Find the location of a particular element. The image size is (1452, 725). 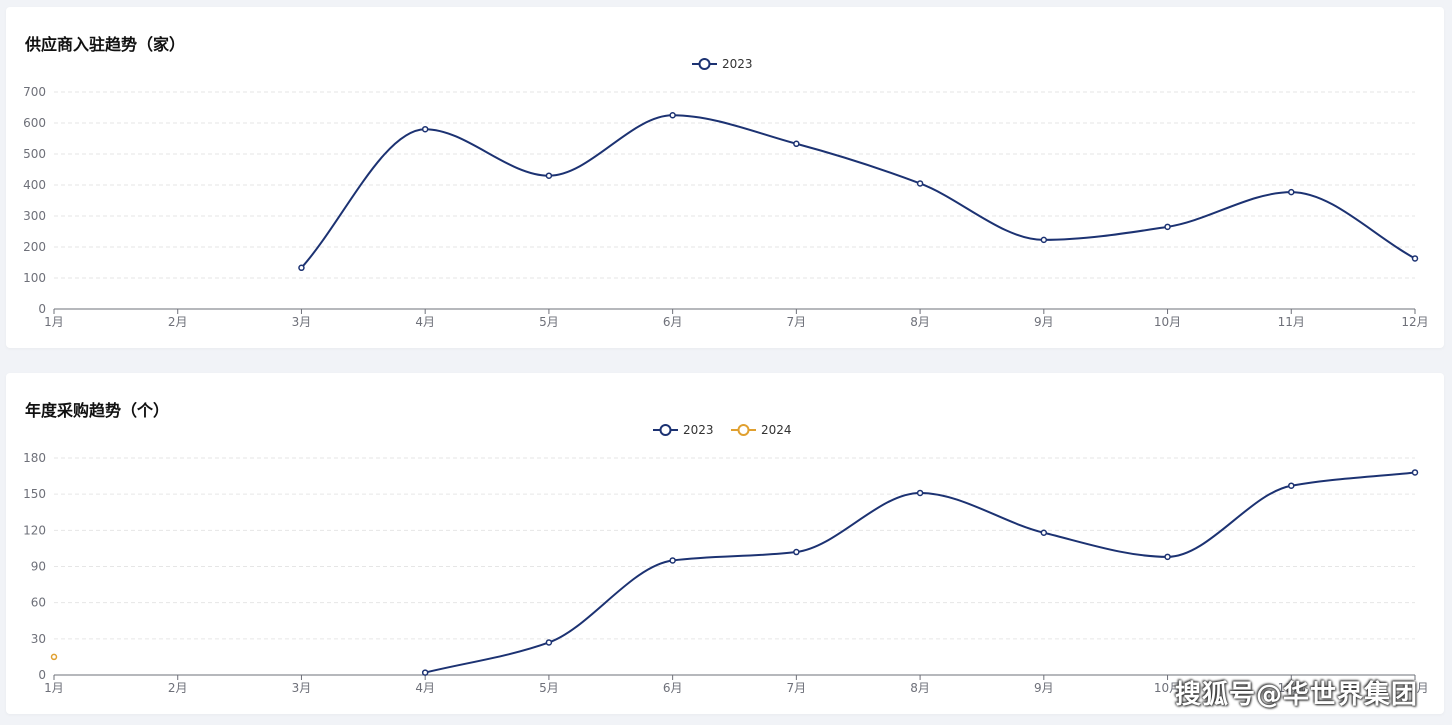

y-tick-label: 90 is located at coordinates (38, 567).